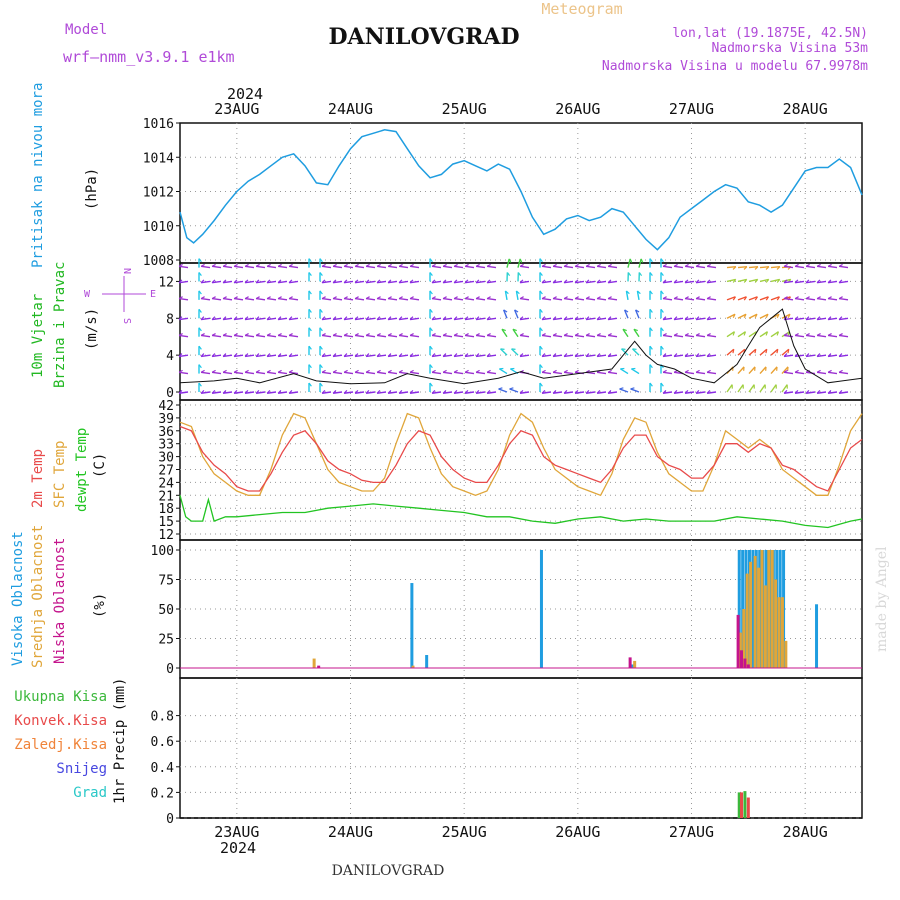 The width and height of the screenshot is (900, 900). Describe the element at coordinates (166, 535) in the screenshot. I see `y-tick-label: 12` at that location.